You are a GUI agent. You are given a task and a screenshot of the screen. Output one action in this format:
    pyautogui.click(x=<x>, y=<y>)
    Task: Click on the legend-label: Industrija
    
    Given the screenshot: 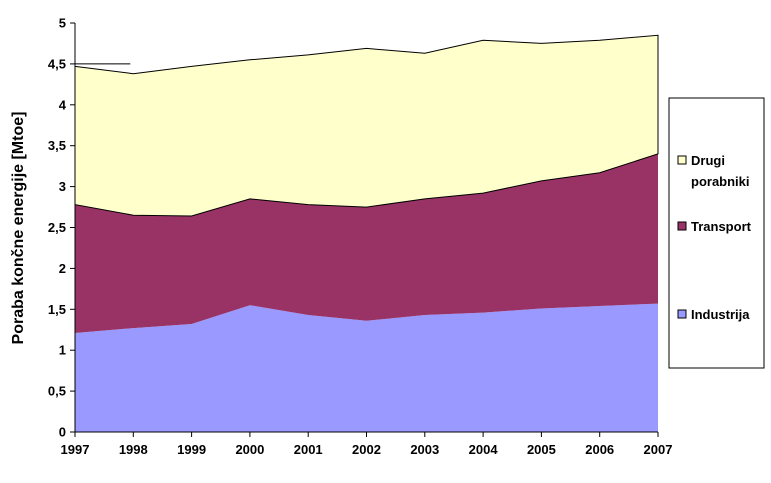 What is the action you would take?
    pyautogui.click(x=720, y=314)
    